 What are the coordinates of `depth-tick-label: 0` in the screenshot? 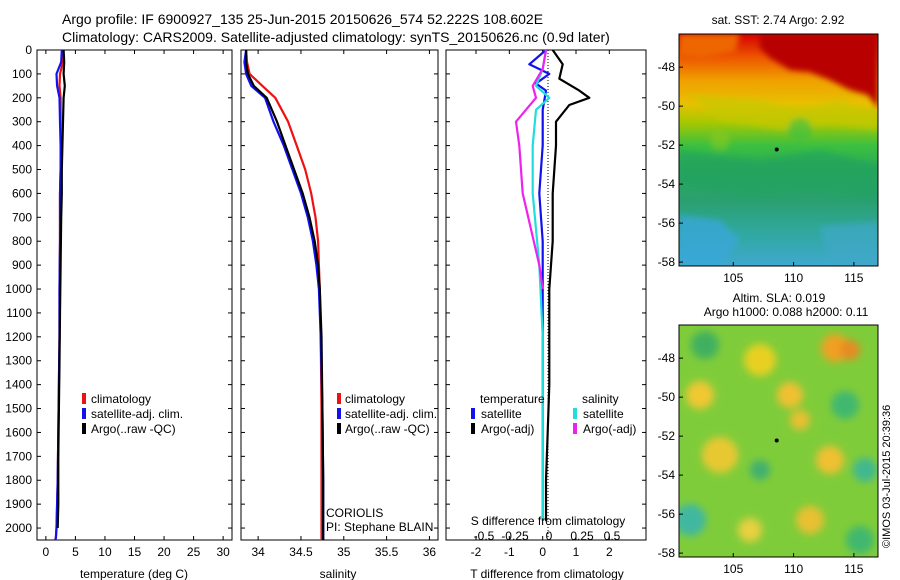 It's located at (28, 50).